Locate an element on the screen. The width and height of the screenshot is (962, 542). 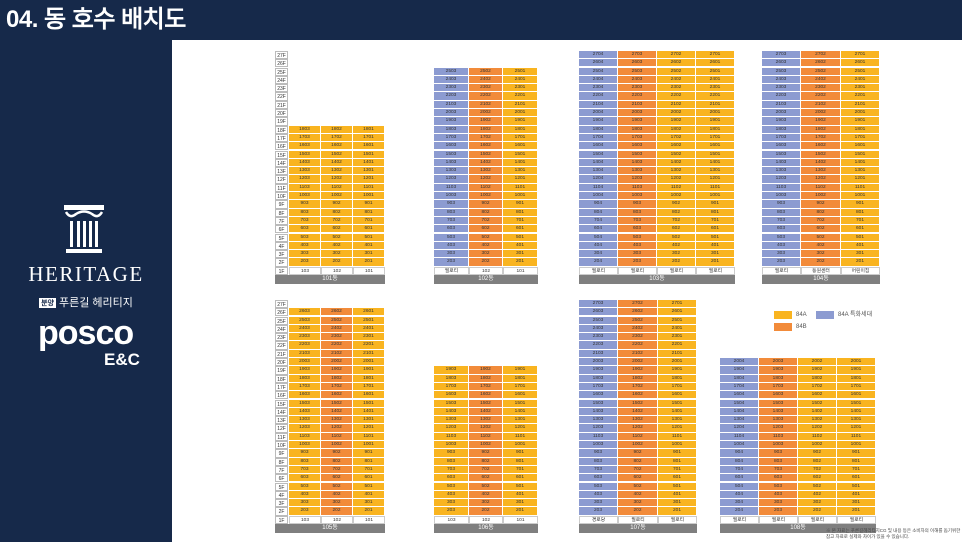
unit-cell: 1901 is located at coordinates (856, 370).